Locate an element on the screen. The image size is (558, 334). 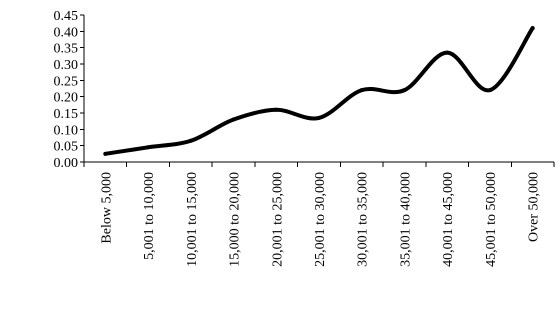
y-tick-label: 0.20 is located at coordinates (66, 98).